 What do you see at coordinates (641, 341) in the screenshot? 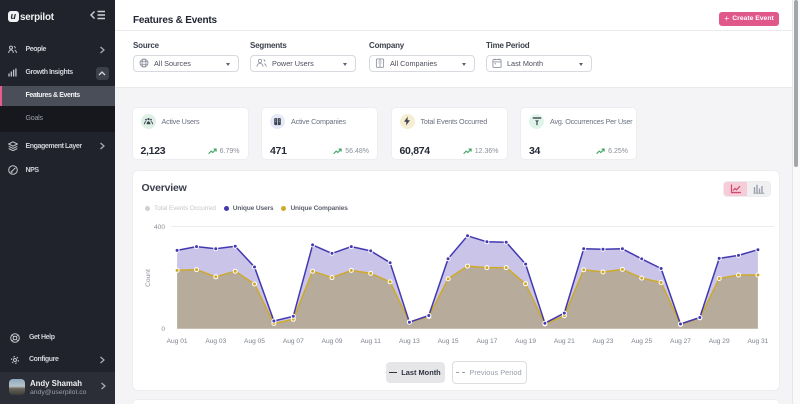
I see `svg-text: Aug 25` at bounding box center [641, 341].